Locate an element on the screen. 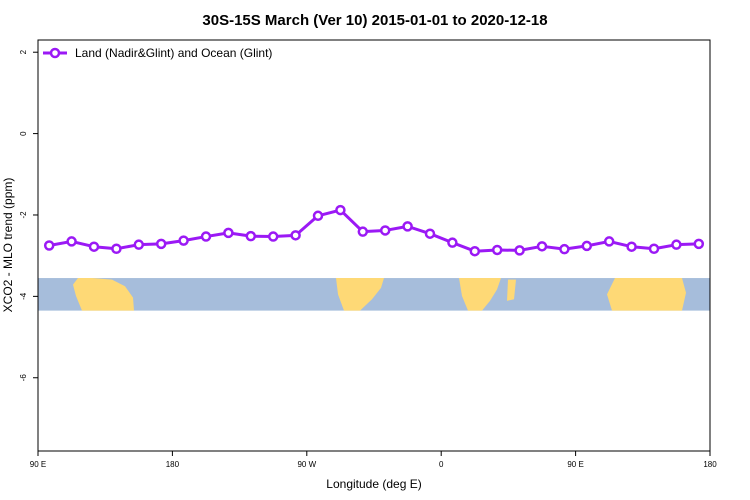  y-axis: 2 0 -2 -4 -6 is located at coordinates (28, 215).